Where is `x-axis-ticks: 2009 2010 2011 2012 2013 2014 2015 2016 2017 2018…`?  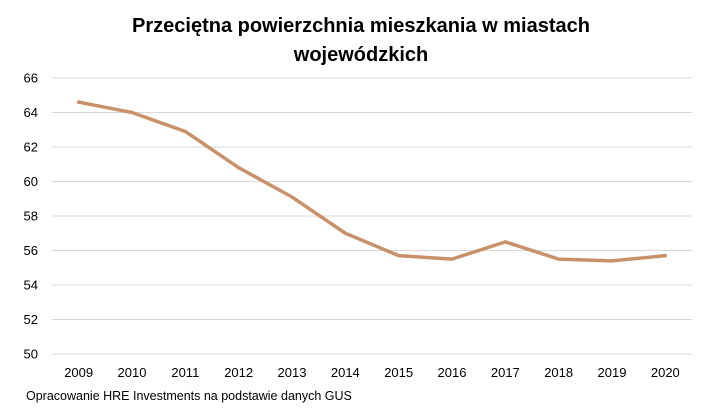 x-axis-ticks: 2009 2010 2011 2012 2013 2014 2015 2016 2017 2018… is located at coordinates (372, 372).